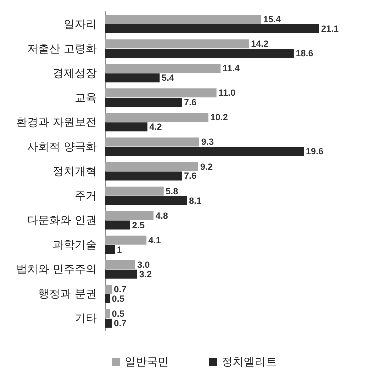 The width and height of the screenshot is (389, 381). I want to click on data-label: 9.3, so click(207, 142).